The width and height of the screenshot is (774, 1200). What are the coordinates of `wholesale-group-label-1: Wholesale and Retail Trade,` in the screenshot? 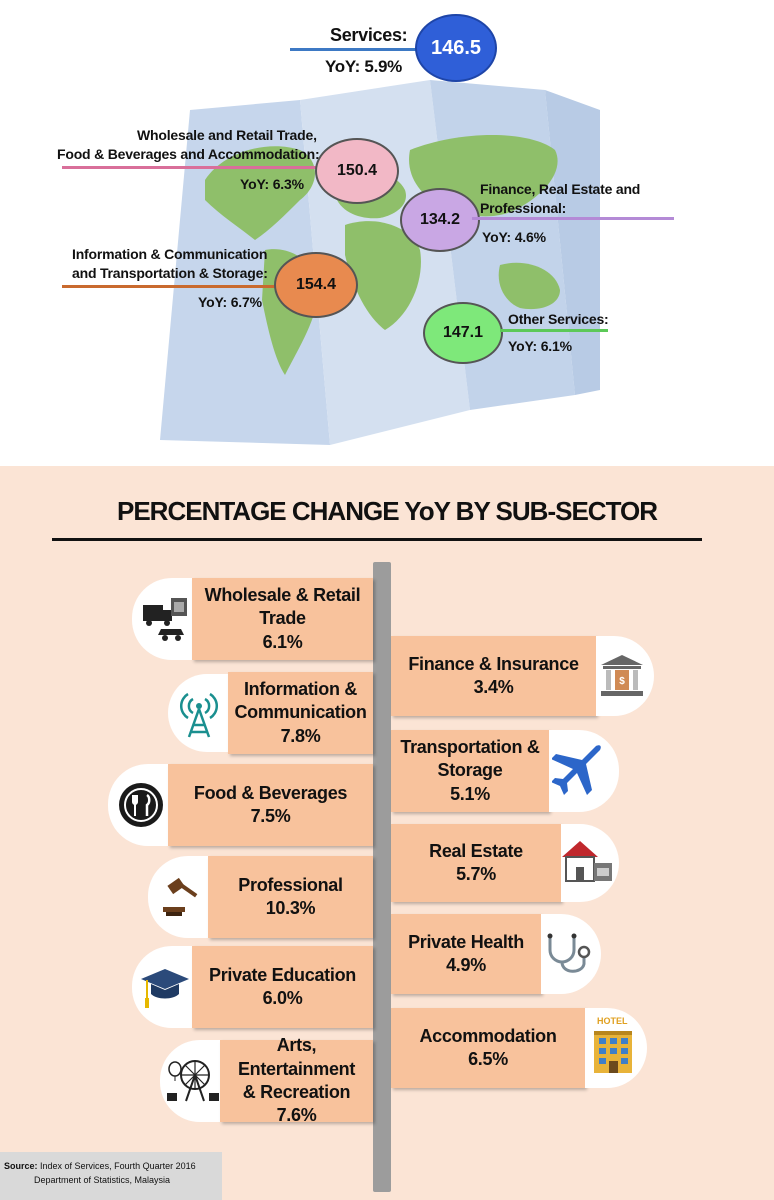 It's located at (227, 135).